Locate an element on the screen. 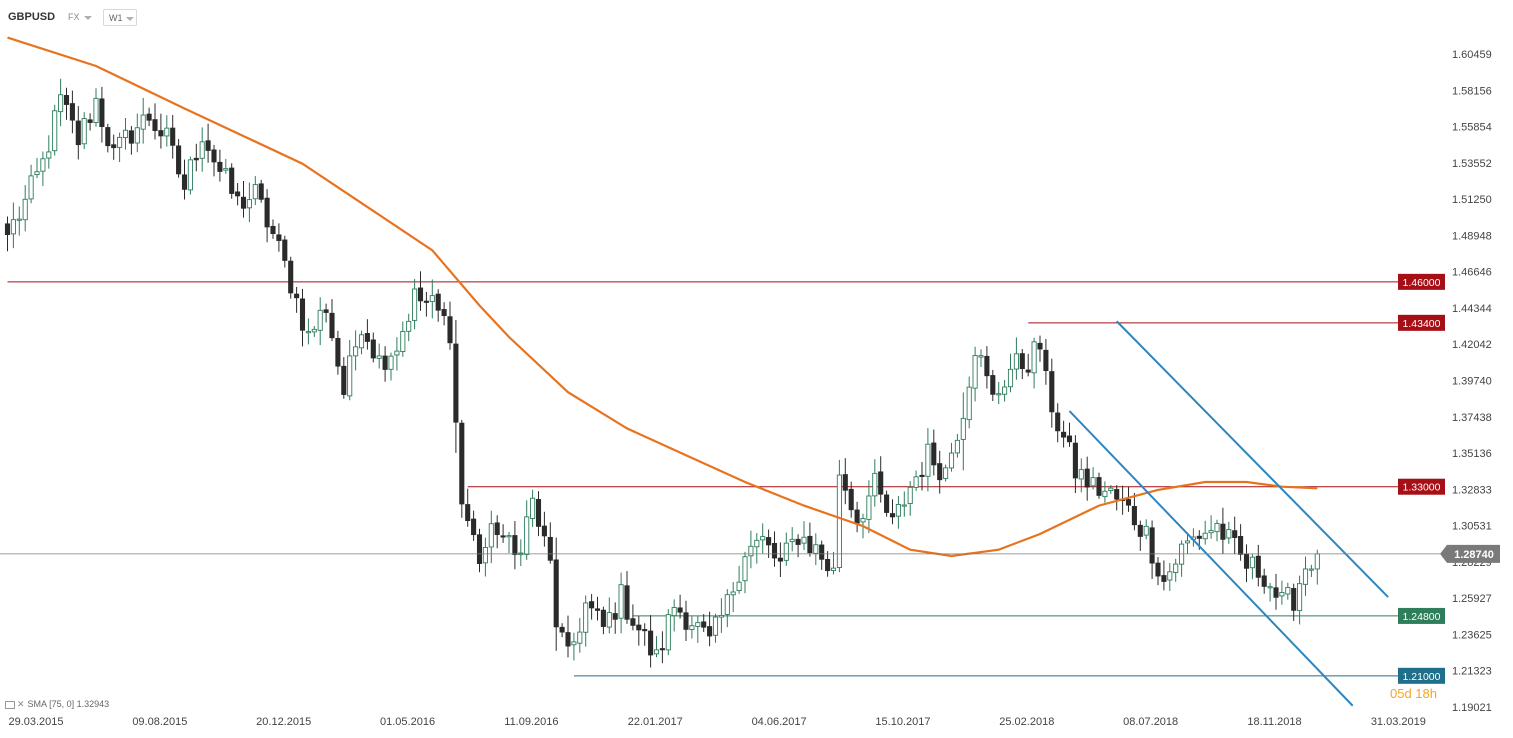  indicator-settings-icon is located at coordinates (10, 704).